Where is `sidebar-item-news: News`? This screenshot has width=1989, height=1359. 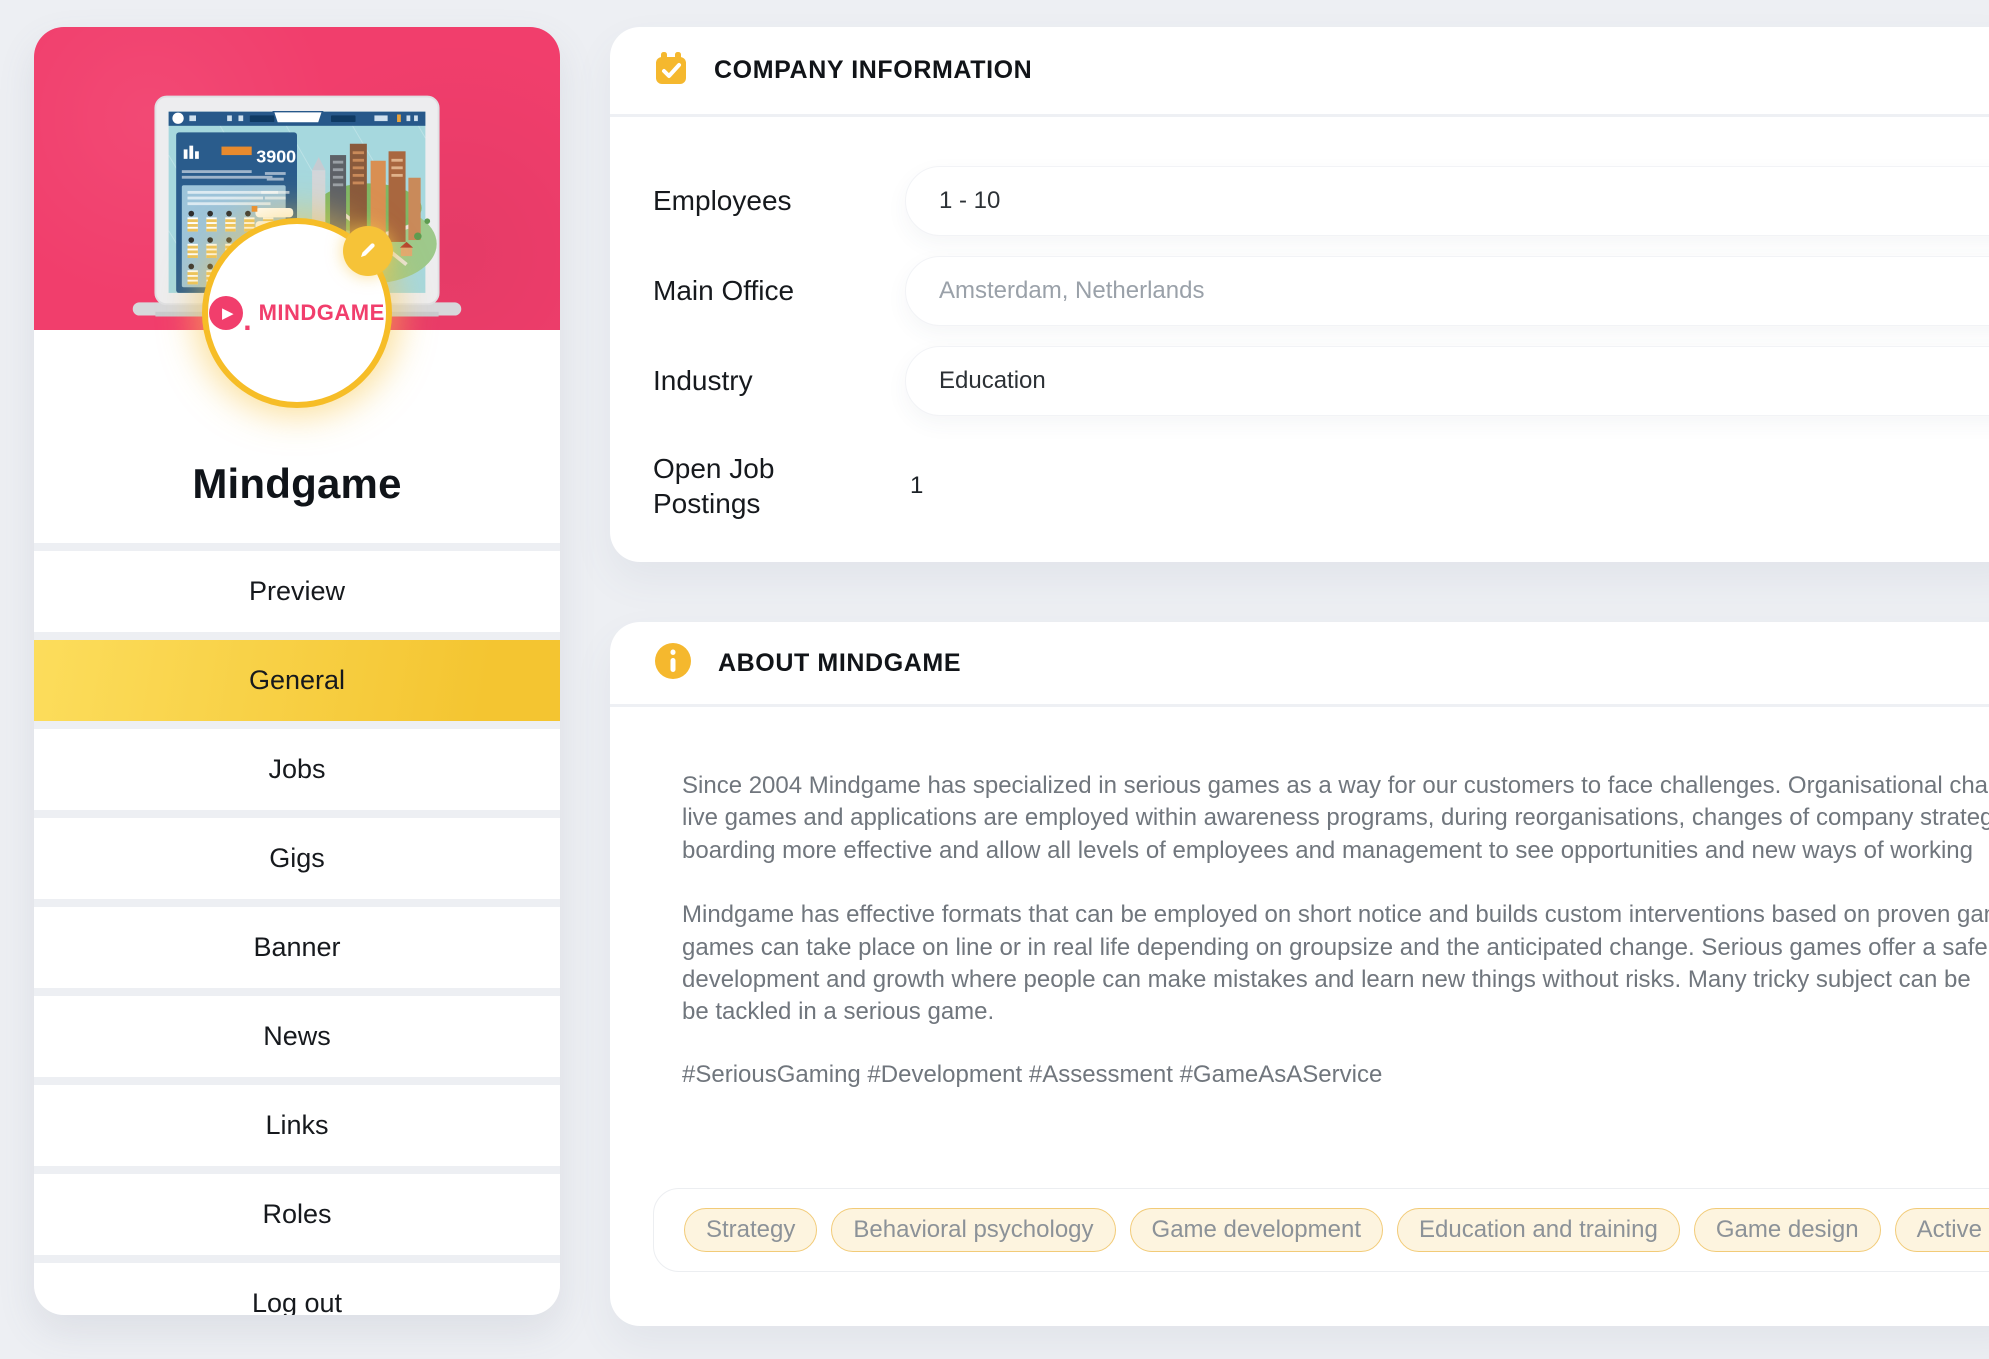
sidebar-item-news: News is located at coordinates (297, 1036).